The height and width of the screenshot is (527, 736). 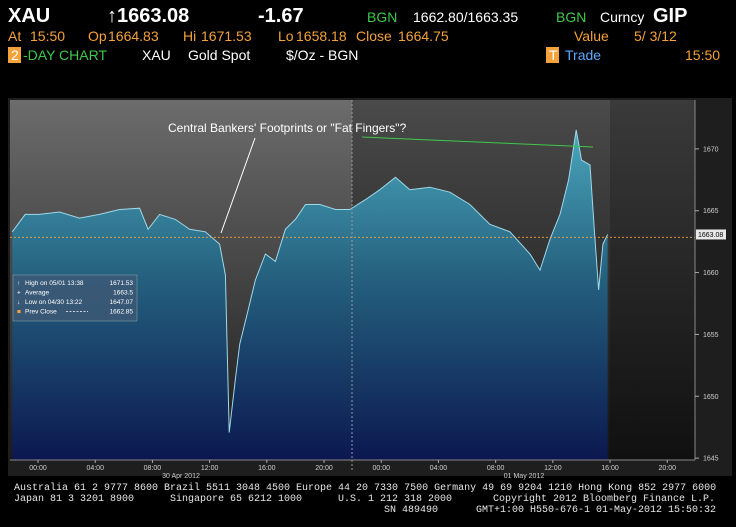 What do you see at coordinates (123, 293) in the screenshot?
I see `legend-value: 1663.5` at bounding box center [123, 293].